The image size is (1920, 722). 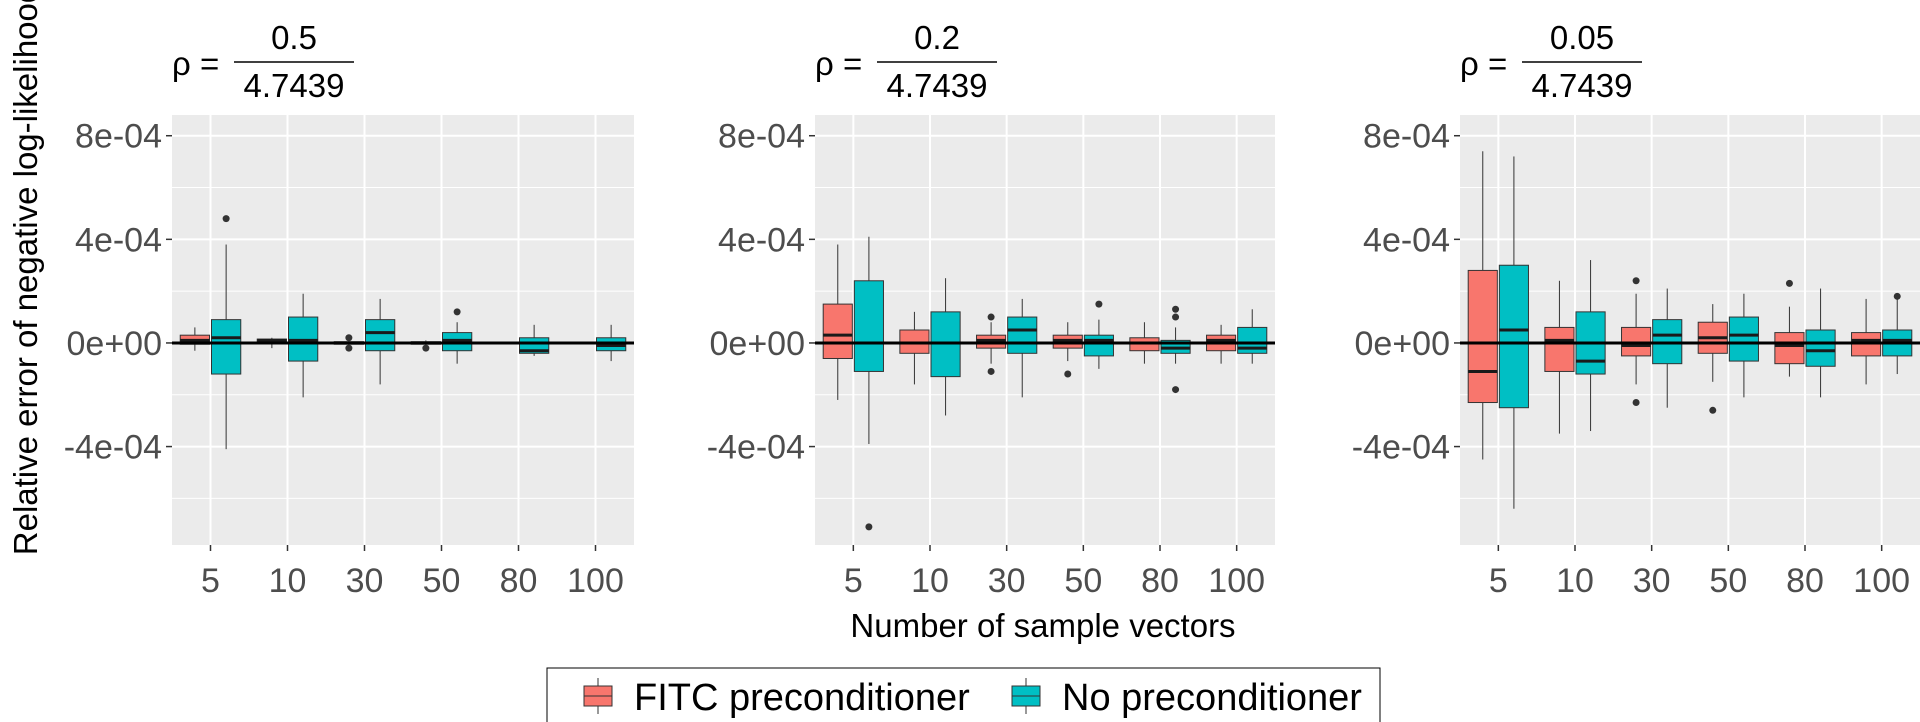 What do you see at coordinates (1582, 37) in the screenshot?
I see `rho-numerator: 0.05` at bounding box center [1582, 37].